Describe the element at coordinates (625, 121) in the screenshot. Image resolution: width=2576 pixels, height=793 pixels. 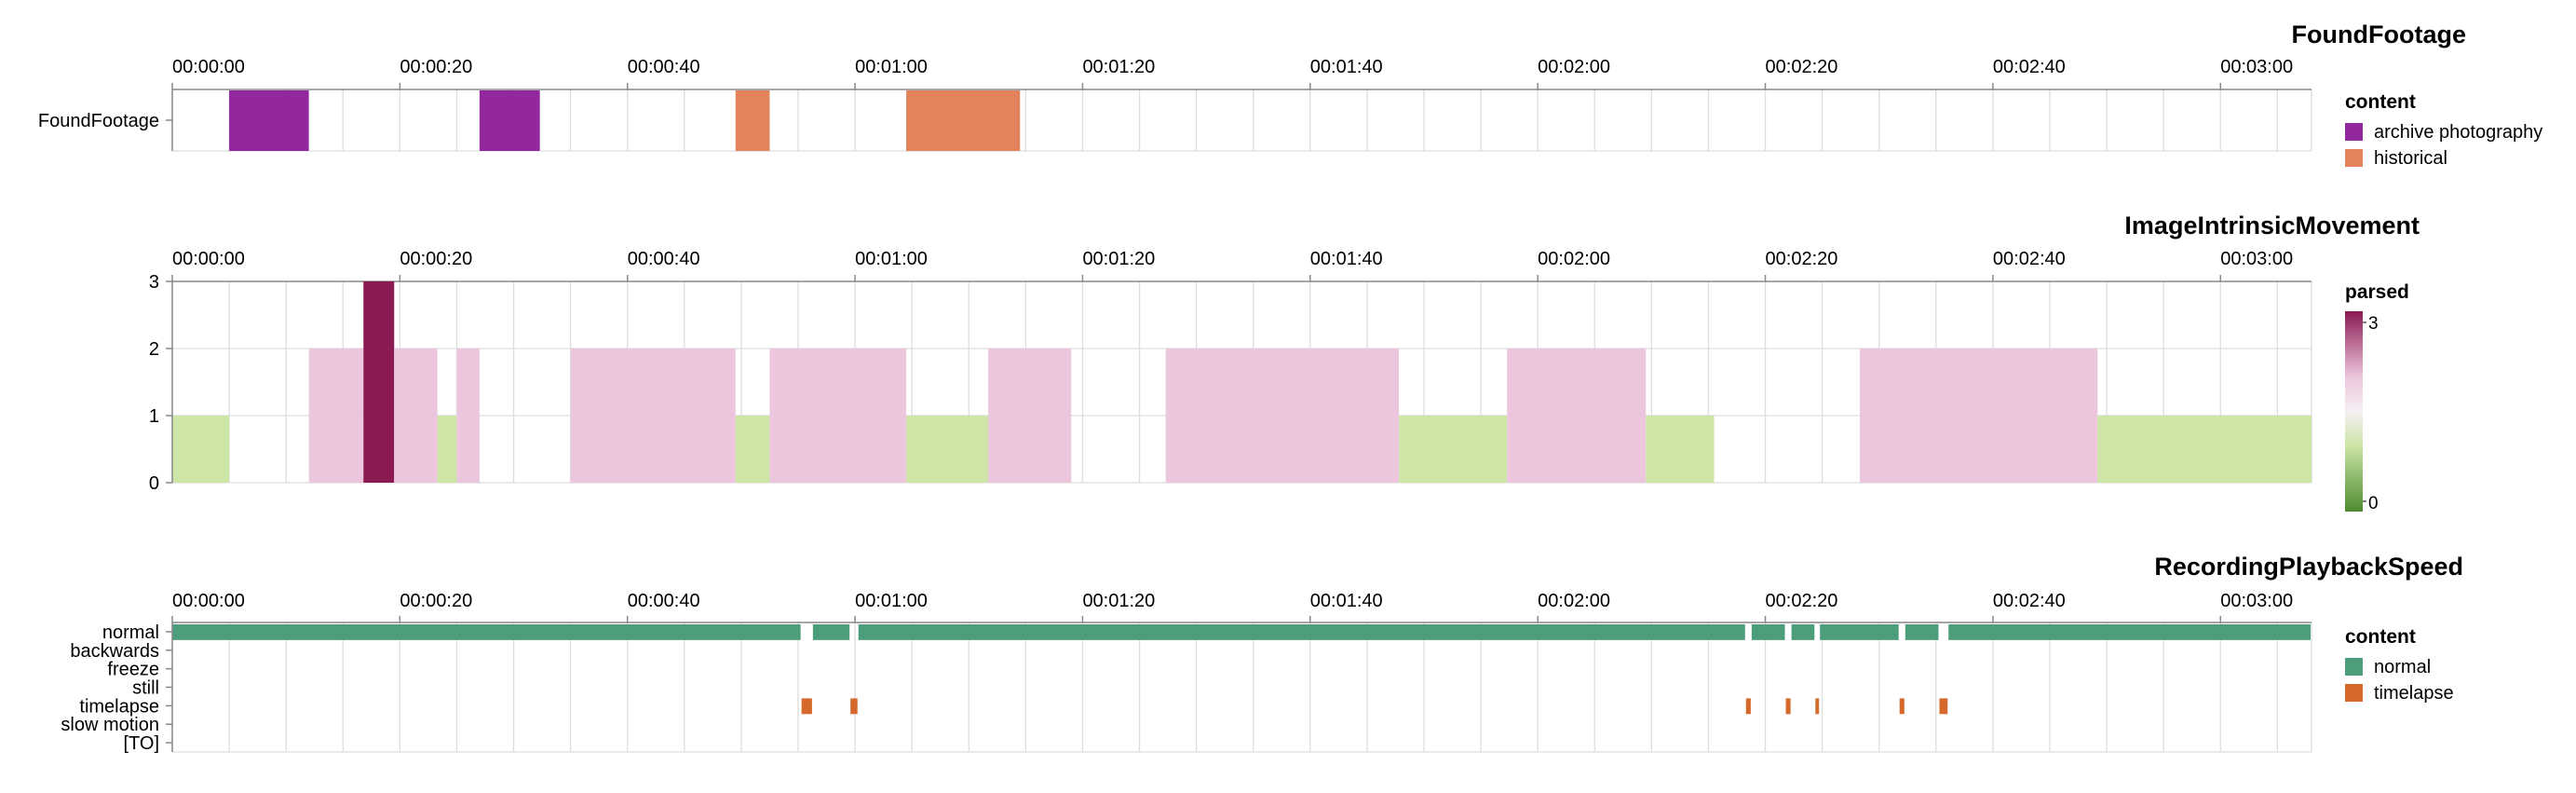
I see `found-footage-bars` at that location.